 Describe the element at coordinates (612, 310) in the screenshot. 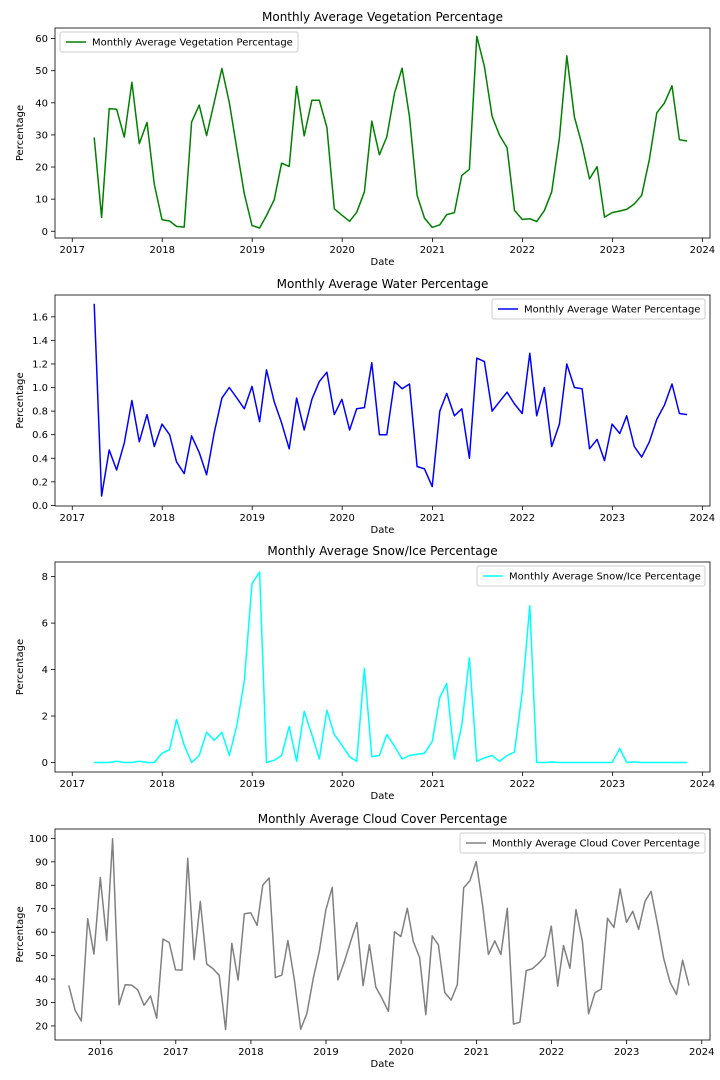

I see `legend-label: Monthly Average Water Percentage` at that location.